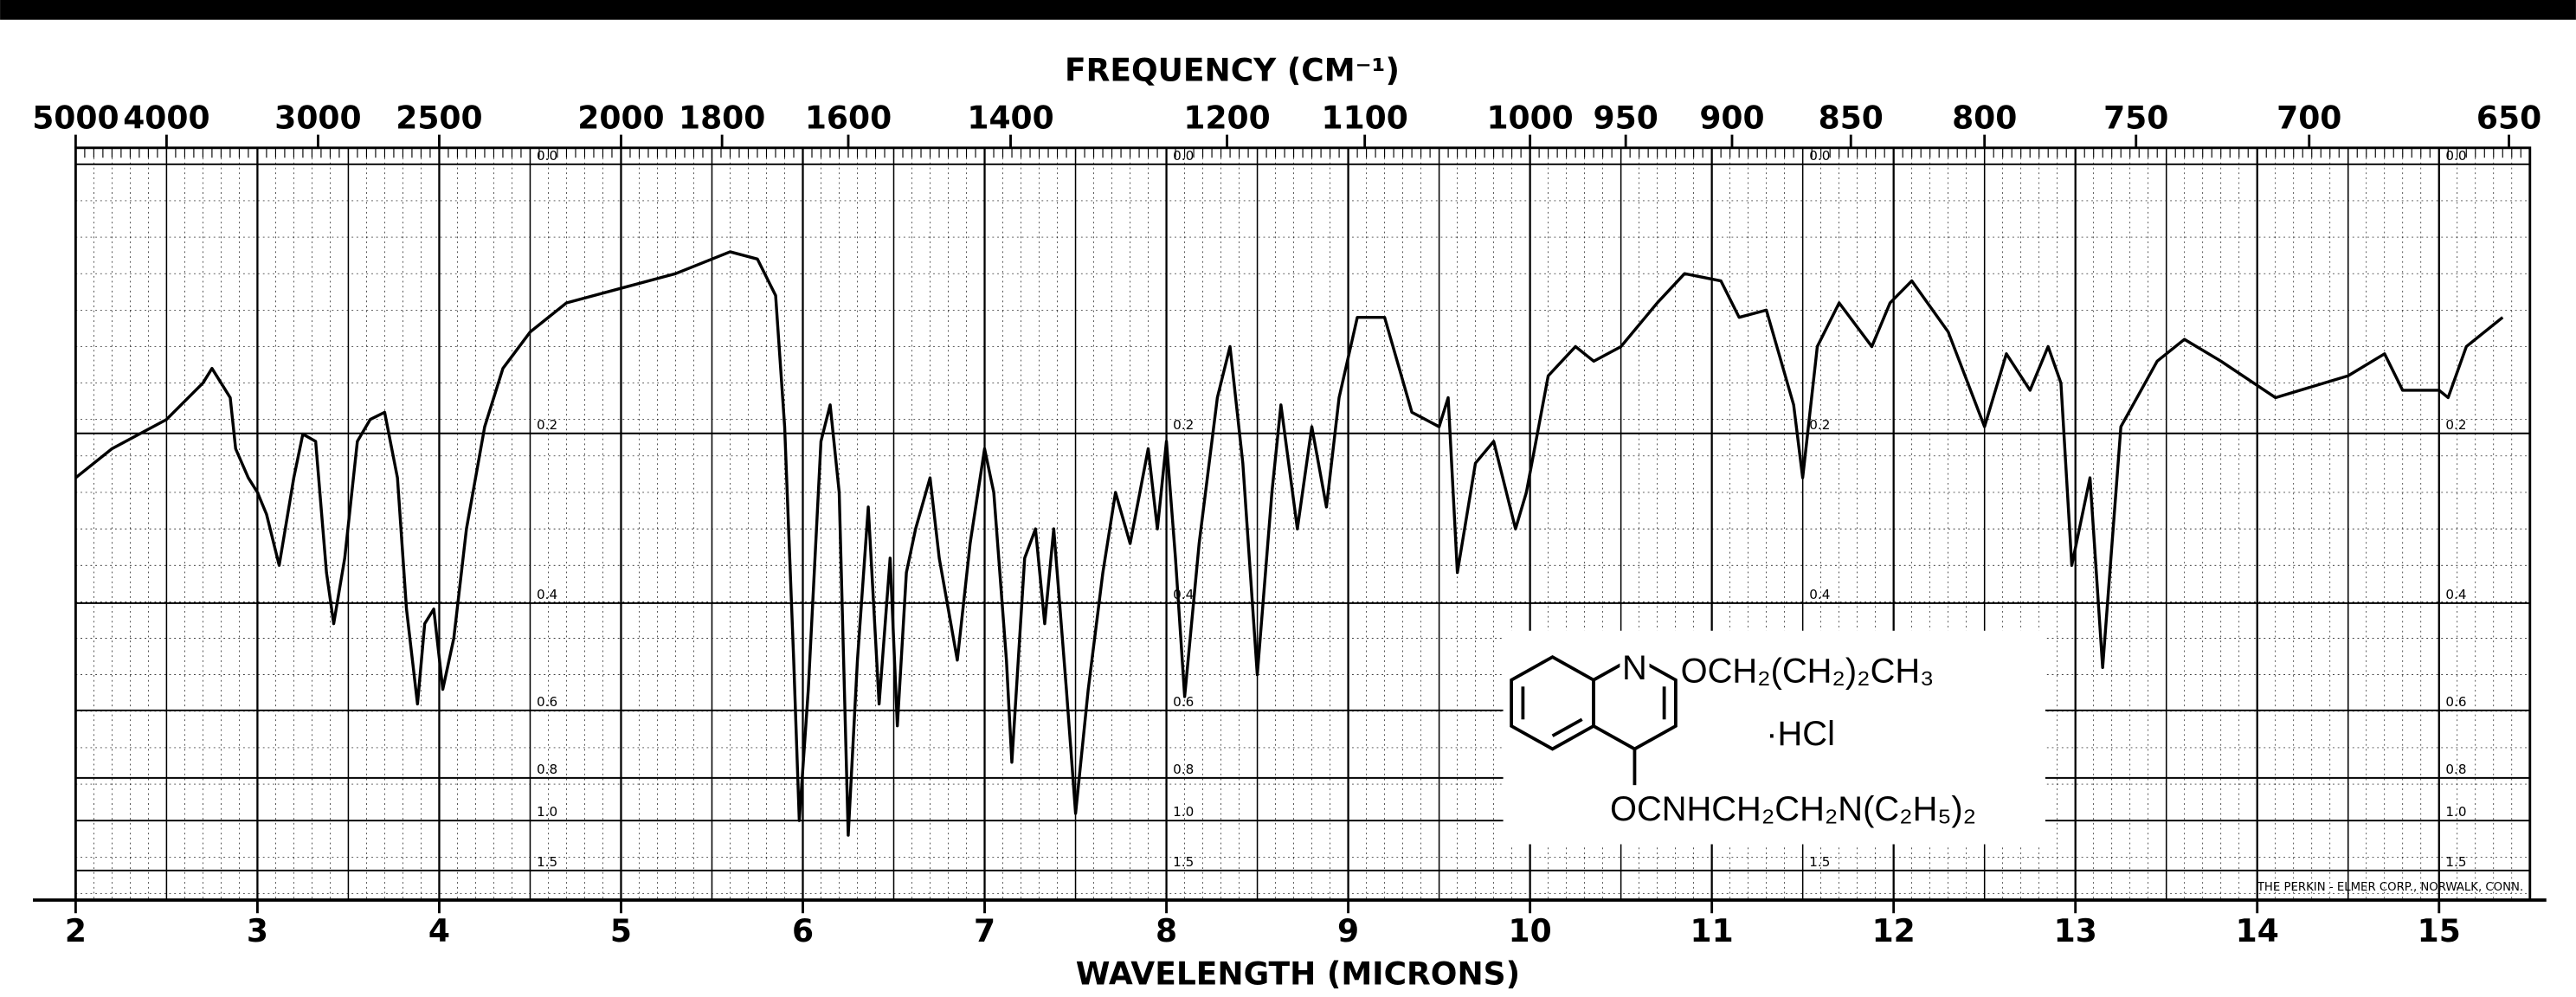 The height and width of the screenshot is (997, 2576). What do you see at coordinates (848, 119) in the screenshot?
I see `x2-tick-label: 1600` at bounding box center [848, 119].